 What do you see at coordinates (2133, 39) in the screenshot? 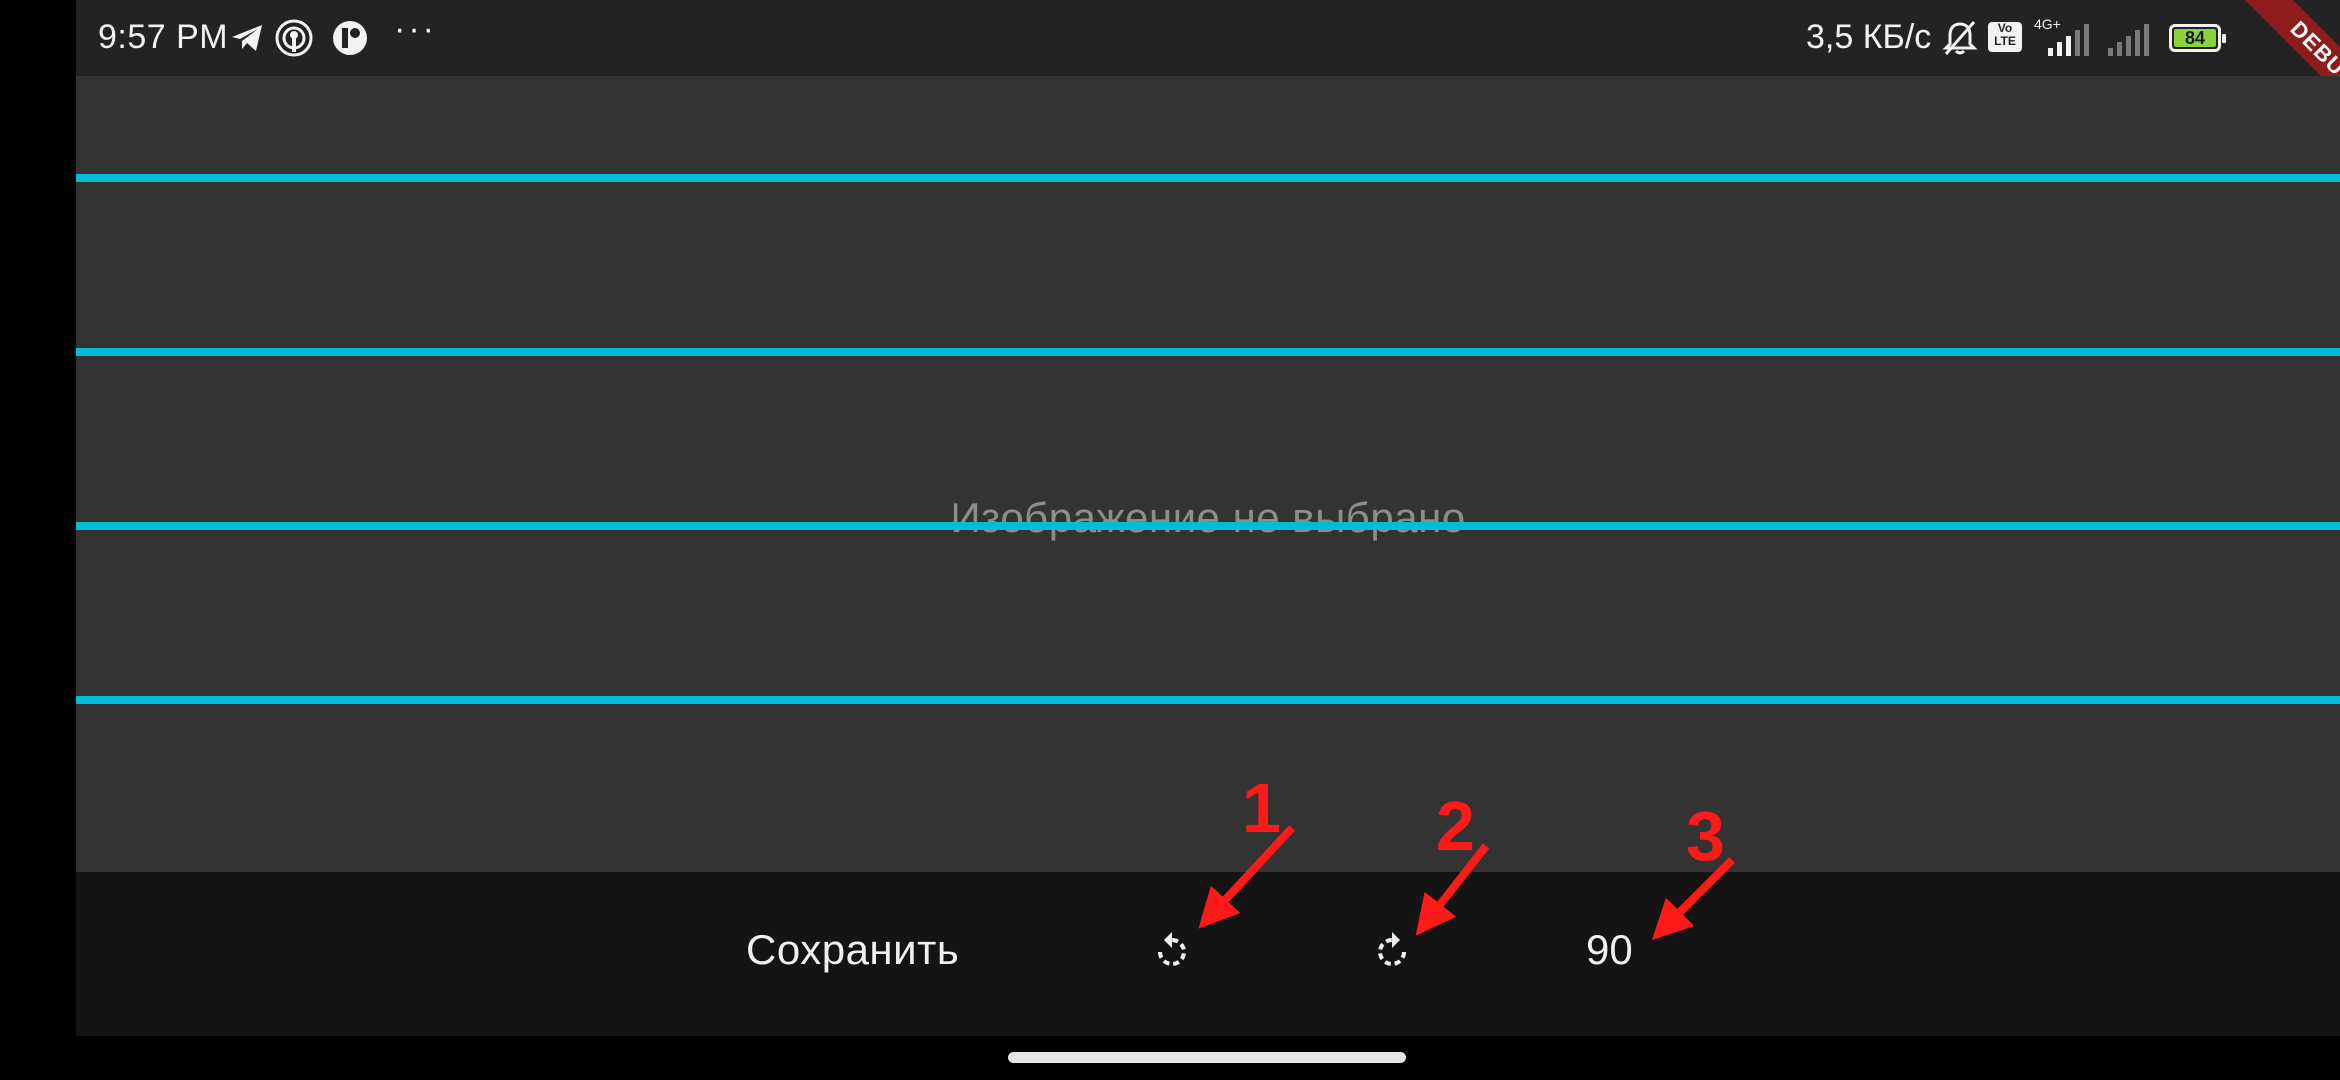
I see `signal-strength-sim2-icon` at bounding box center [2133, 39].